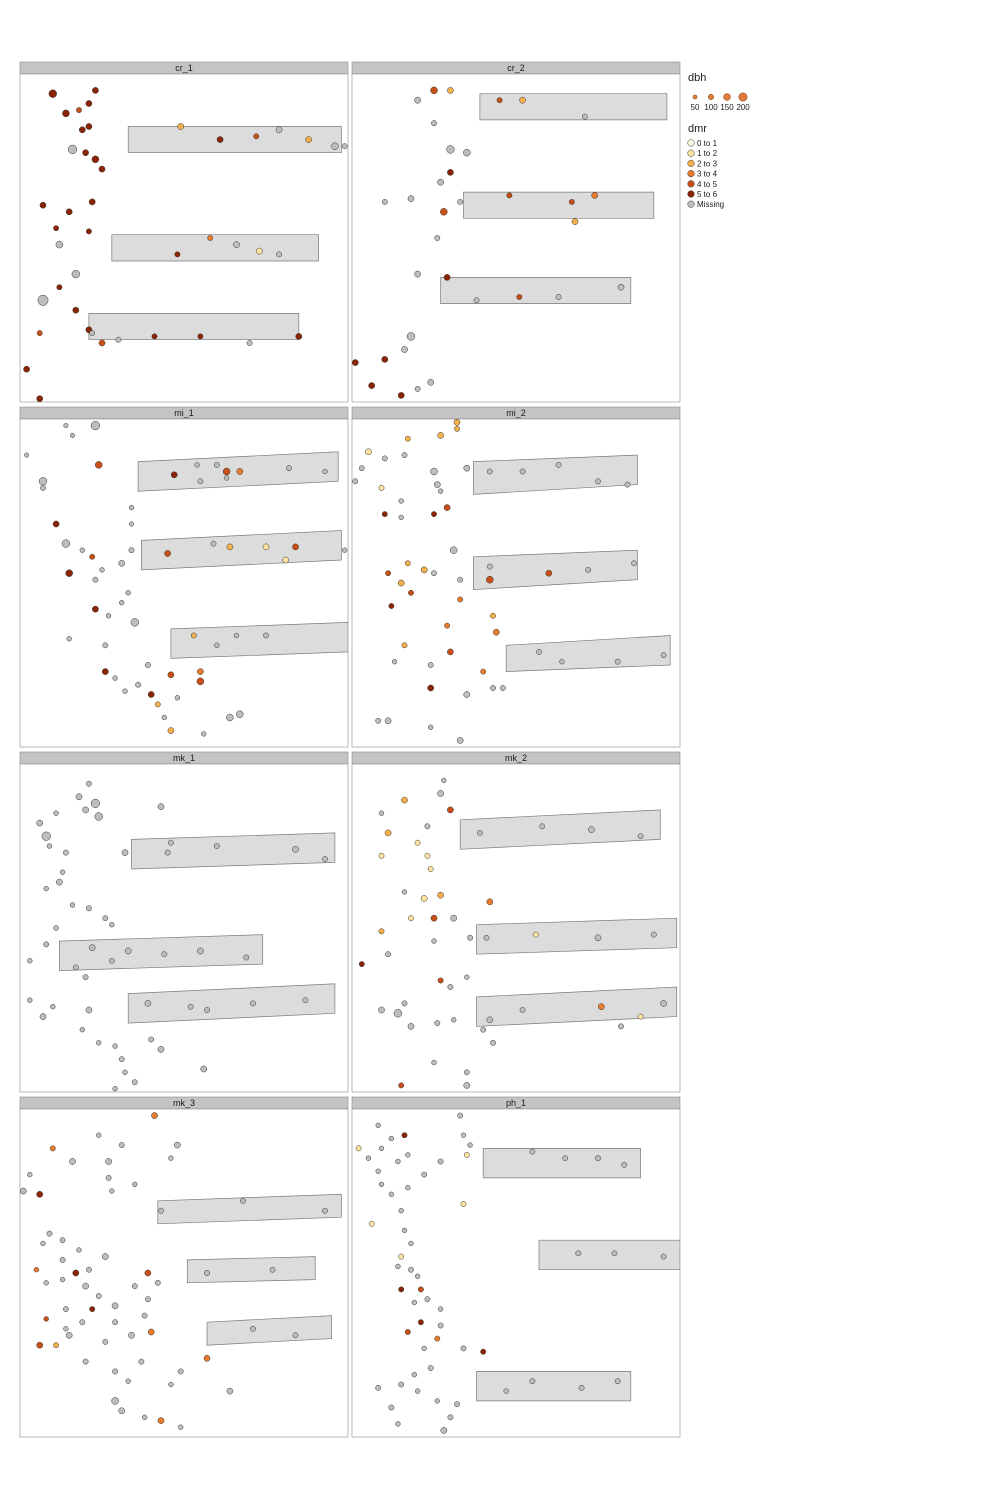 The height and width of the screenshot is (1500, 1000). What do you see at coordinates (707, 153) in the screenshot?
I see `legend-dmr-label: 1 to 2` at bounding box center [707, 153].